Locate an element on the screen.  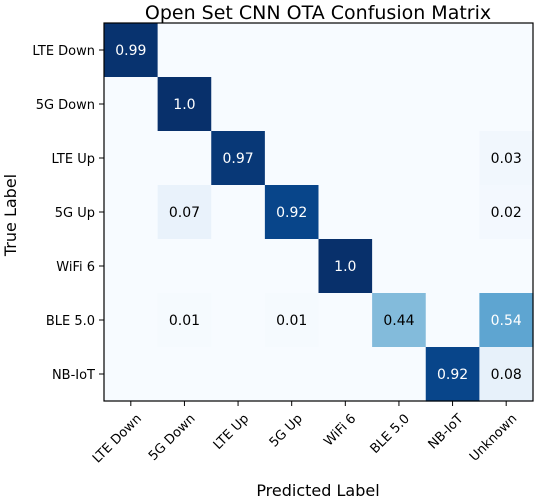
x-tick-label: Unknown is located at coordinates (493, 437).